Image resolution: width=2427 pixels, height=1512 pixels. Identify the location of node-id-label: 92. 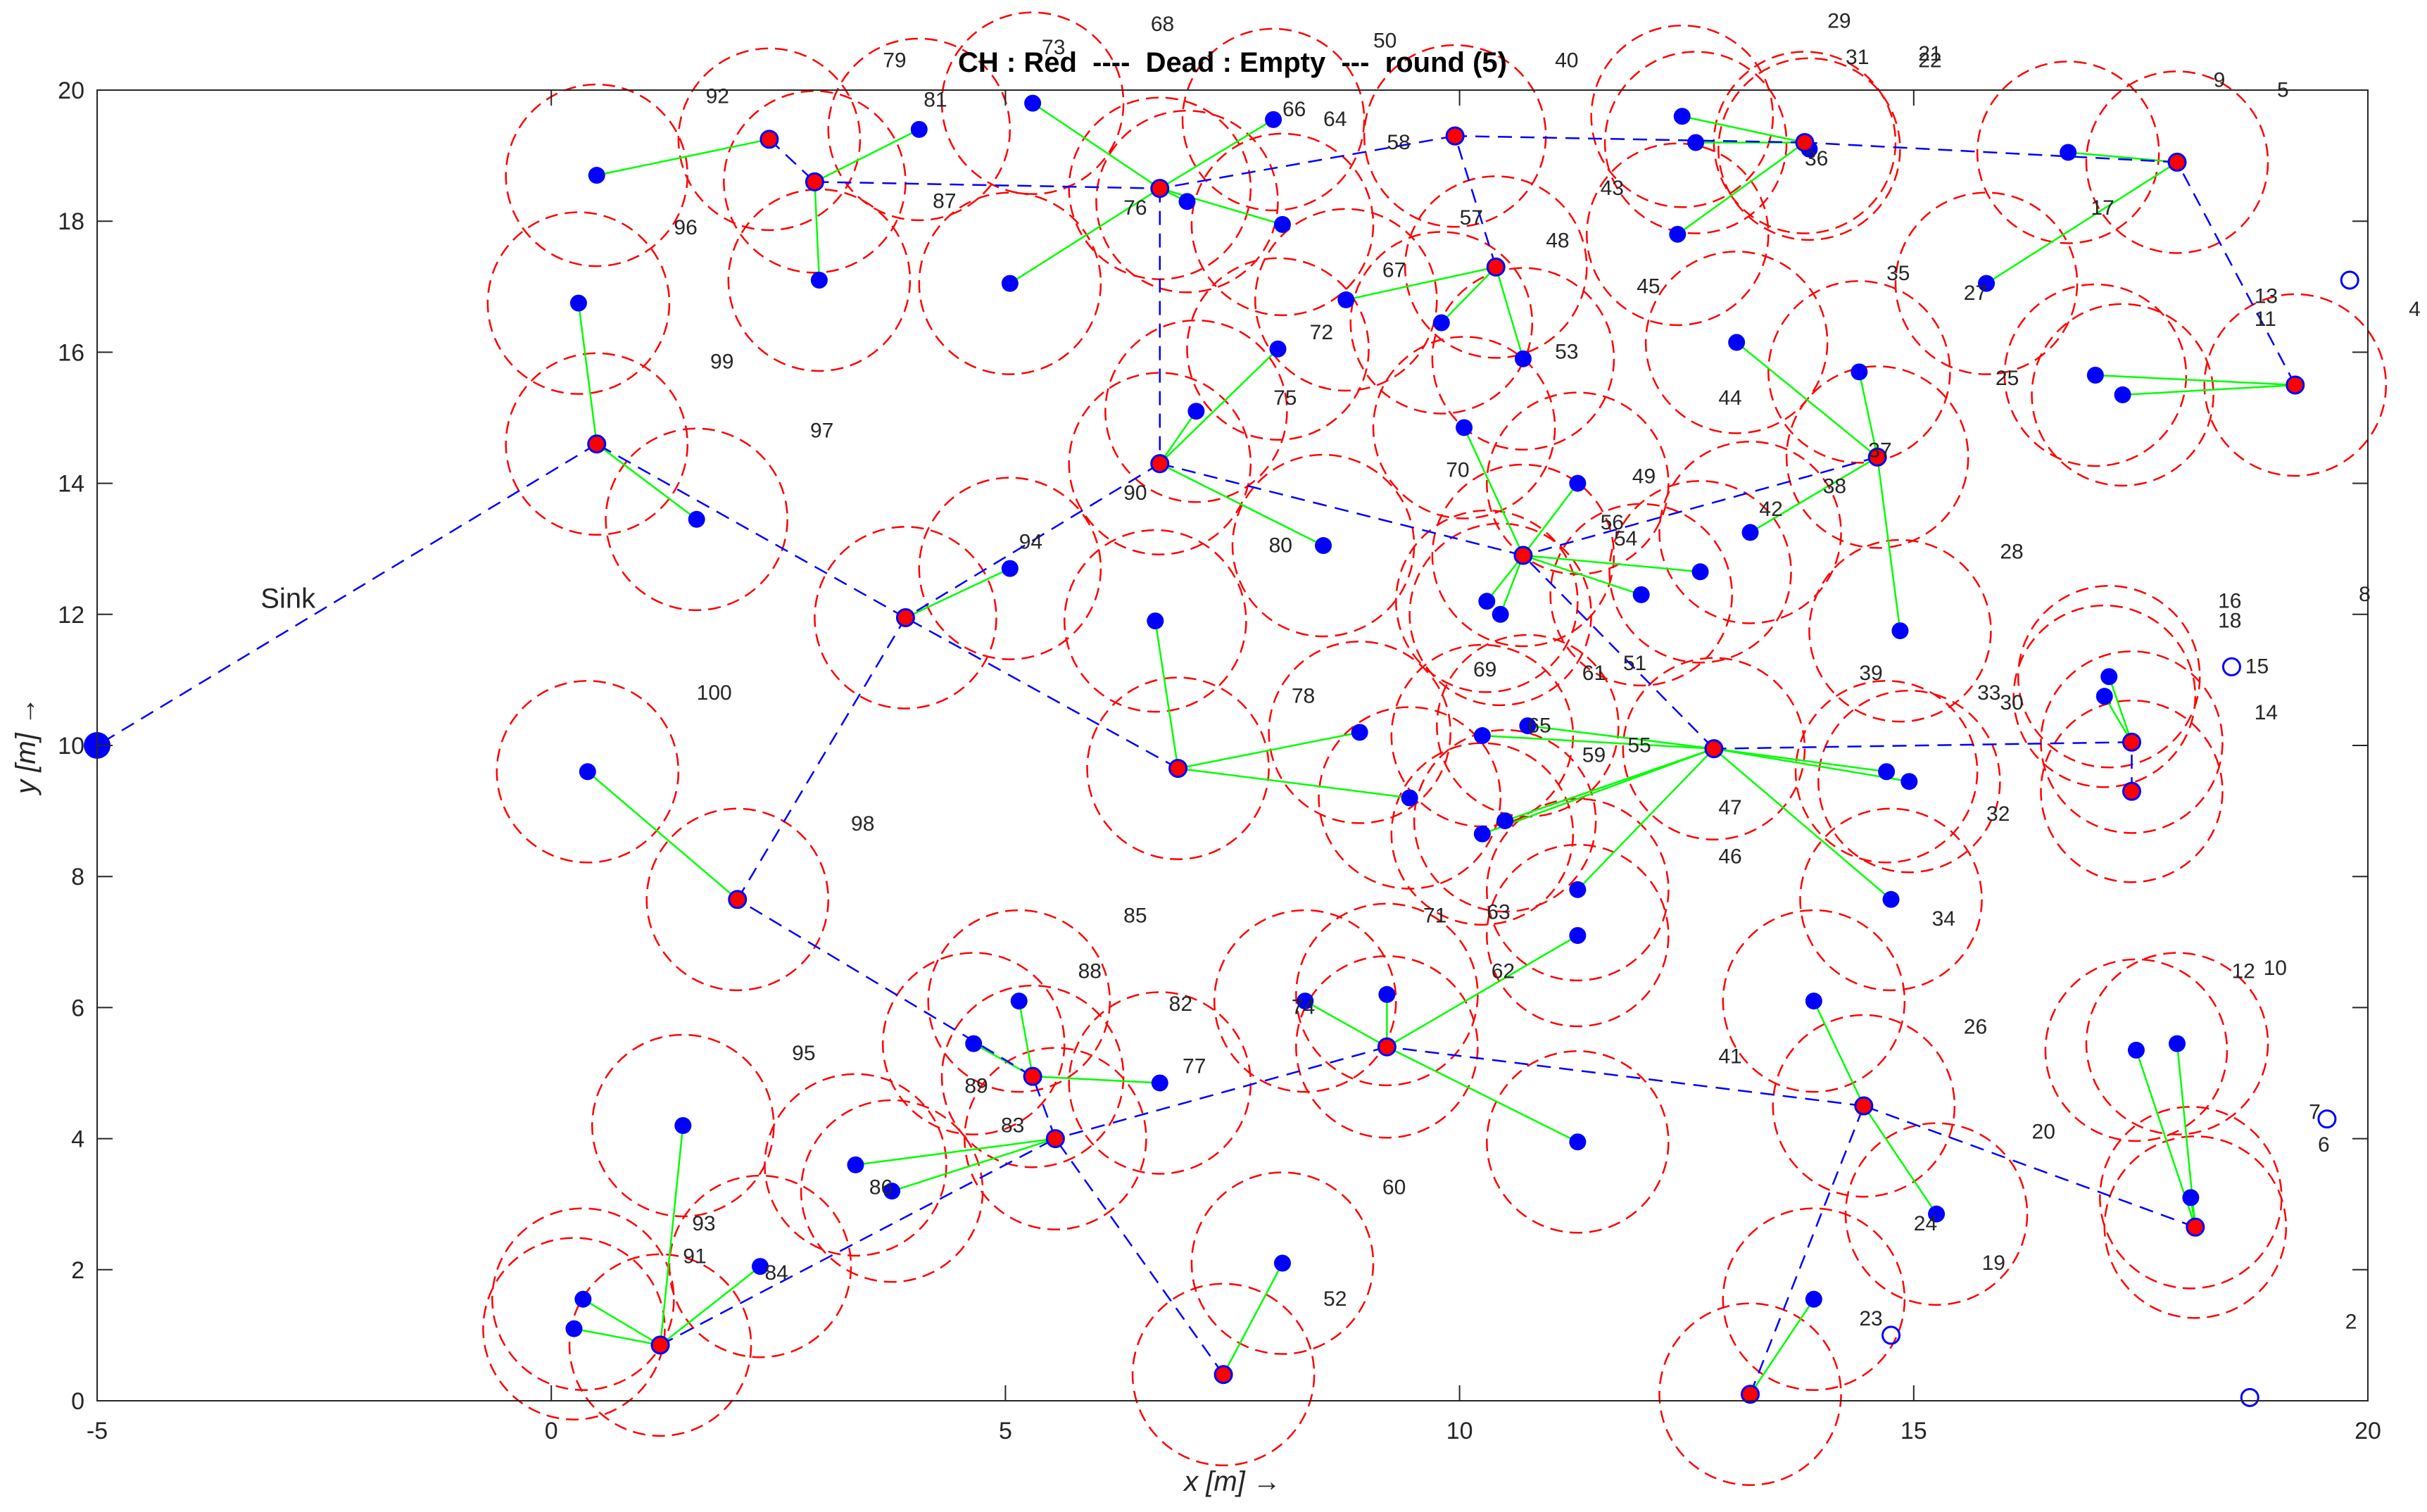
(717, 97).